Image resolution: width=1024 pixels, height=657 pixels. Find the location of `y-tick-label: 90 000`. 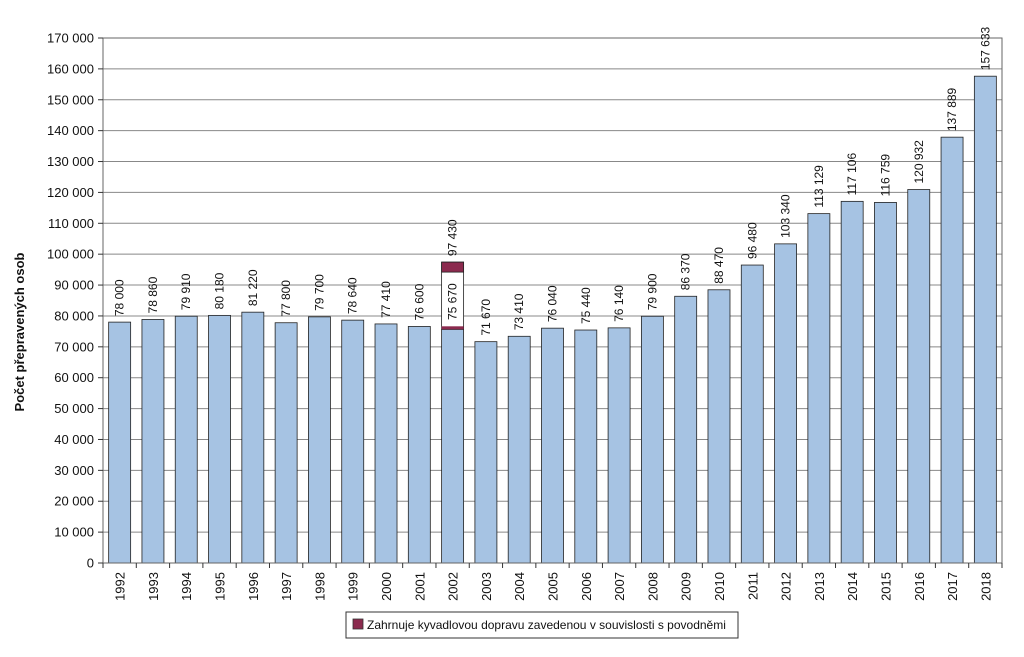

y-tick-label: 90 000 is located at coordinates (74, 285).